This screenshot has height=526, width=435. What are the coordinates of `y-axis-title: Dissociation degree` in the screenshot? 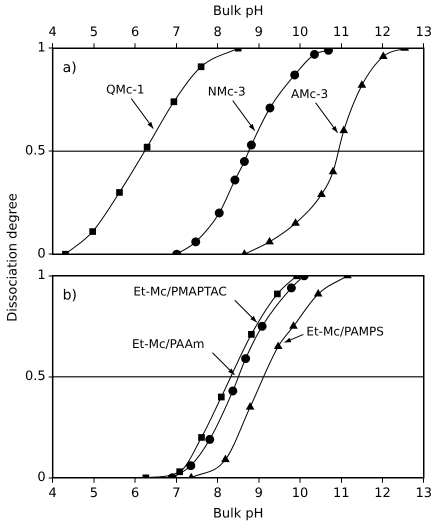 It's located at (13, 257).